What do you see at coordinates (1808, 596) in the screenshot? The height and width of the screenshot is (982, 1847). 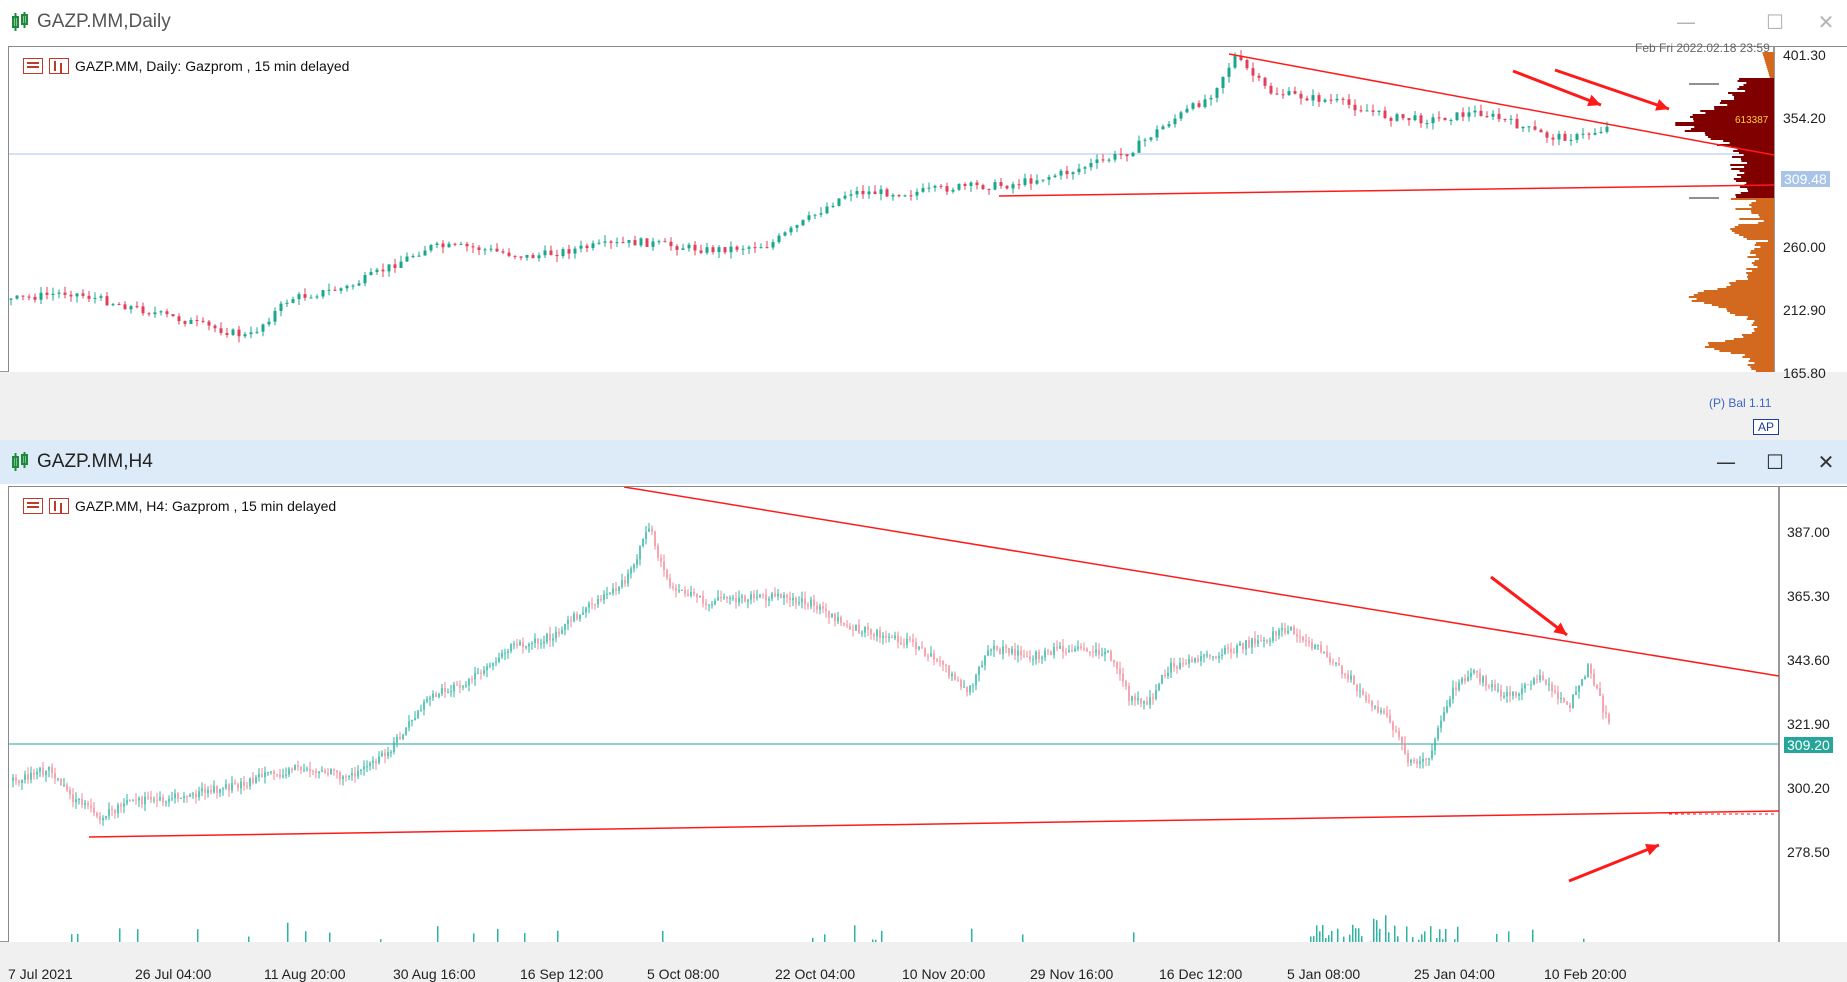 I see `y-tick-label: 365.30` at bounding box center [1808, 596].